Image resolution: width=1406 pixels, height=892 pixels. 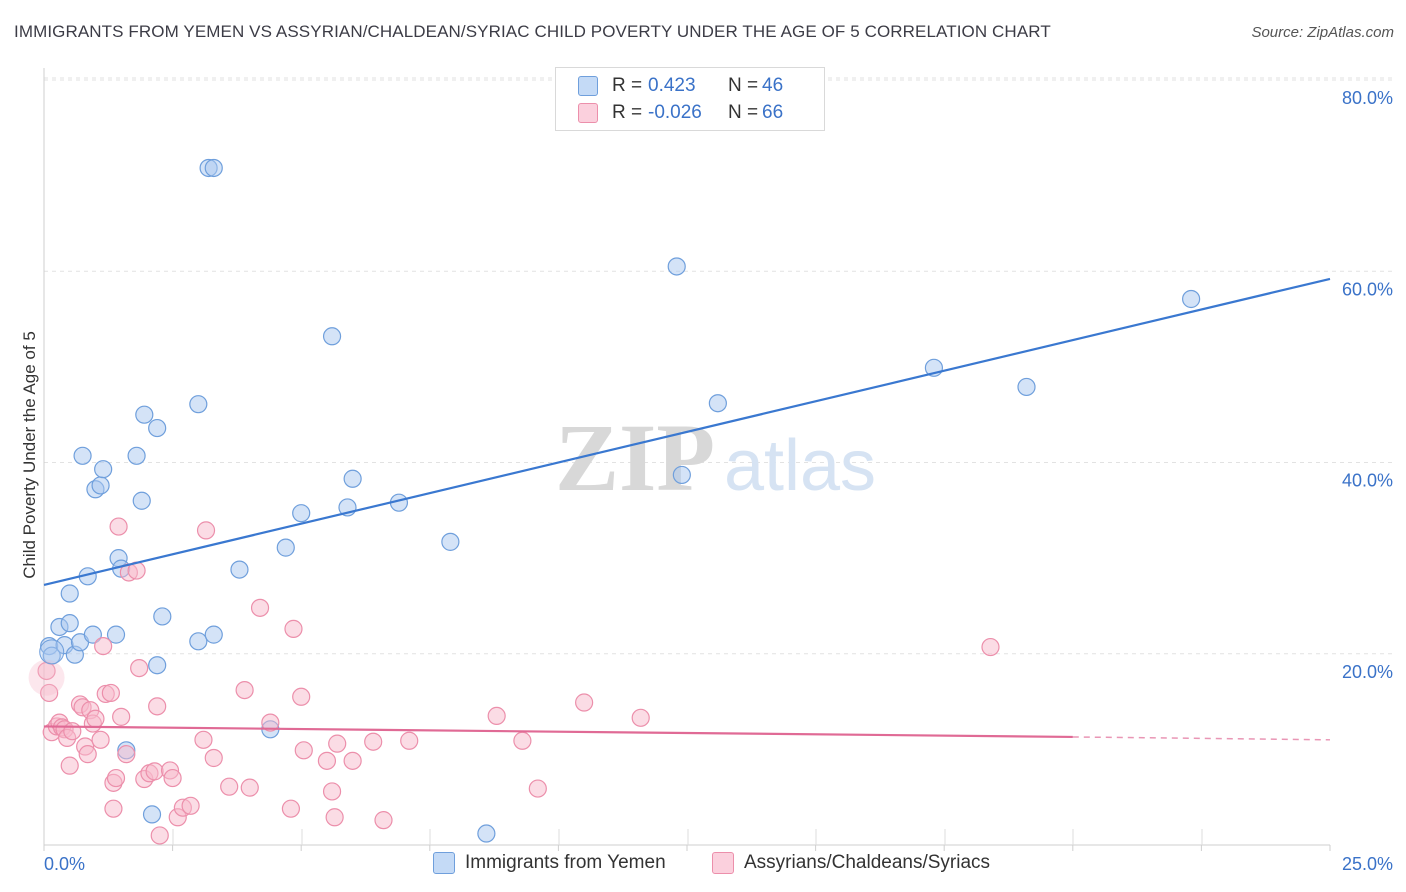 What do you see at coordinates (1367, 672) in the screenshot?
I see `y-tick-label: 20.0%` at bounding box center [1367, 672].